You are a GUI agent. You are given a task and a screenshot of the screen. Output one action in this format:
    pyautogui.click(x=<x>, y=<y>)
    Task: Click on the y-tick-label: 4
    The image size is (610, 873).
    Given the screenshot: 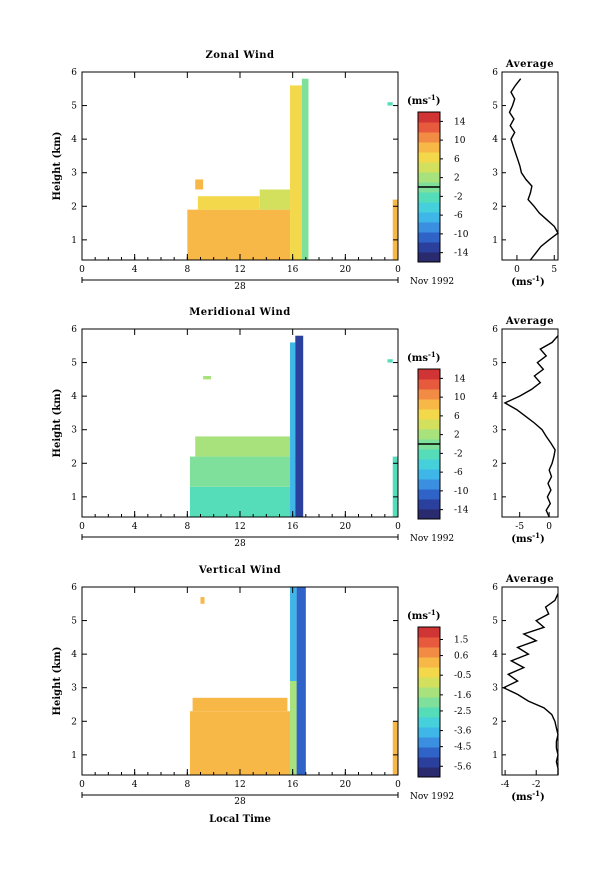 What is the action you would take?
    pyautogui.click(x=74, y=140)
    